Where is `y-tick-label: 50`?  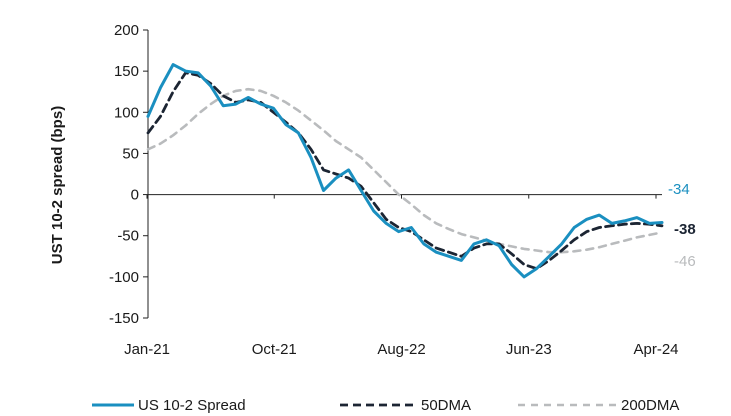 y-tick-label: 50 is located at coordinates (130, 153).